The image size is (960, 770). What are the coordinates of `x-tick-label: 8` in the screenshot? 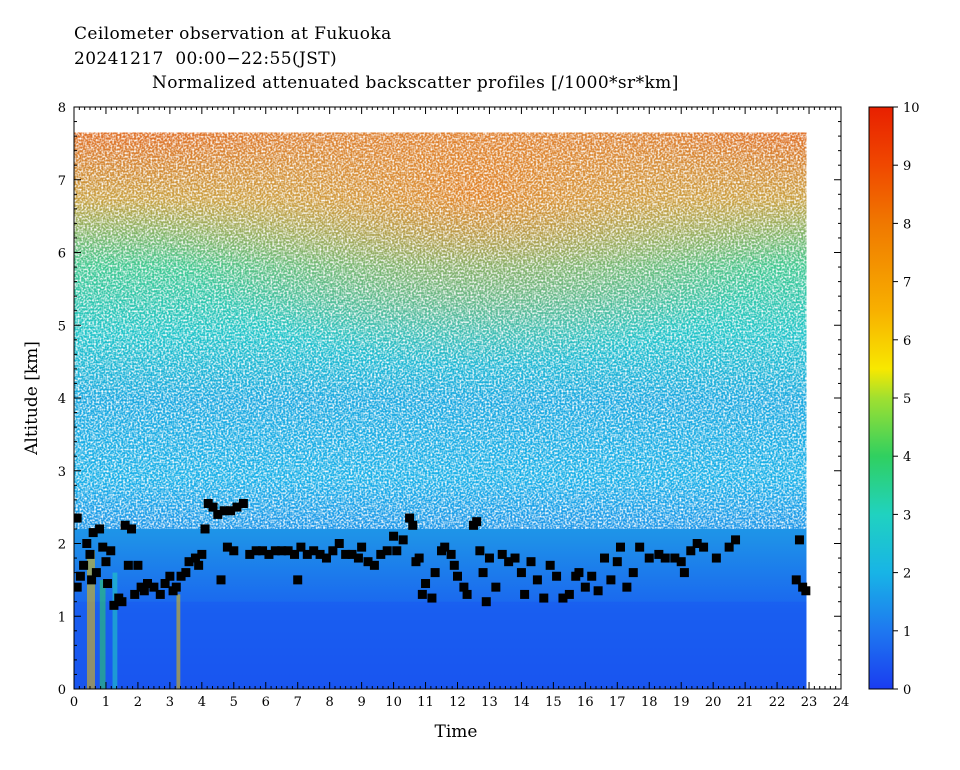 It's located at (330, 702).